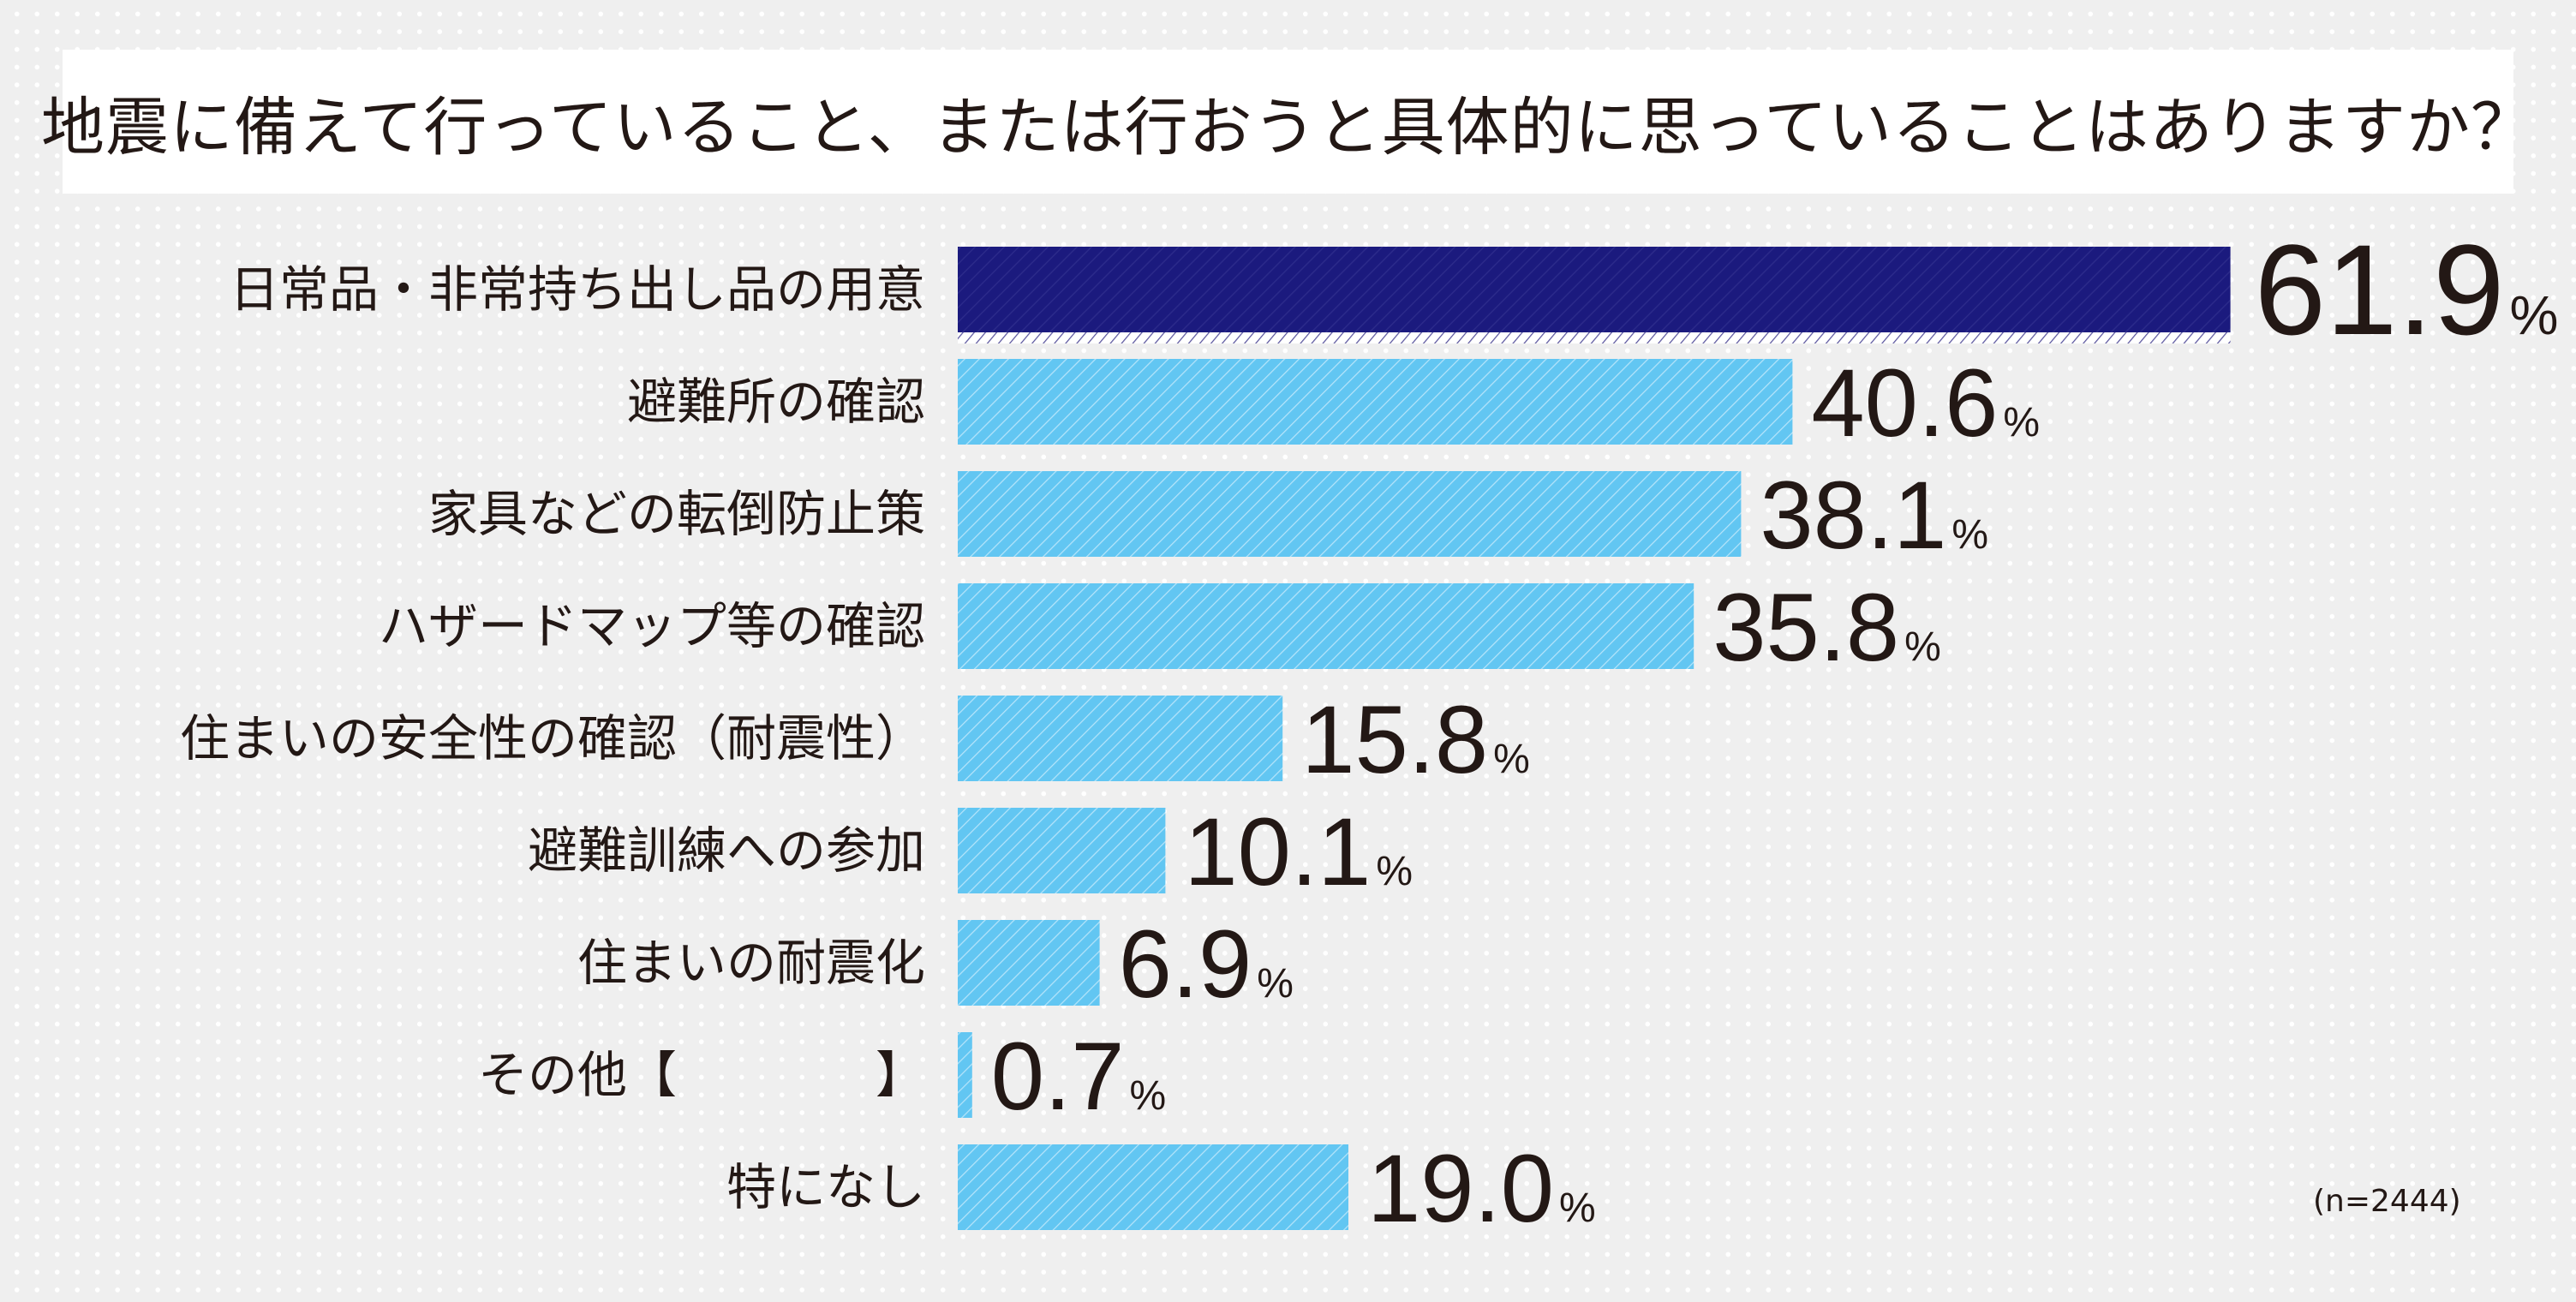 This screenshot has width=2576, height=1302. What do you see at coordinates (1186, 964) in the screenshot?
I see `value-number: 6.9` at bounding box center [1186, 964].